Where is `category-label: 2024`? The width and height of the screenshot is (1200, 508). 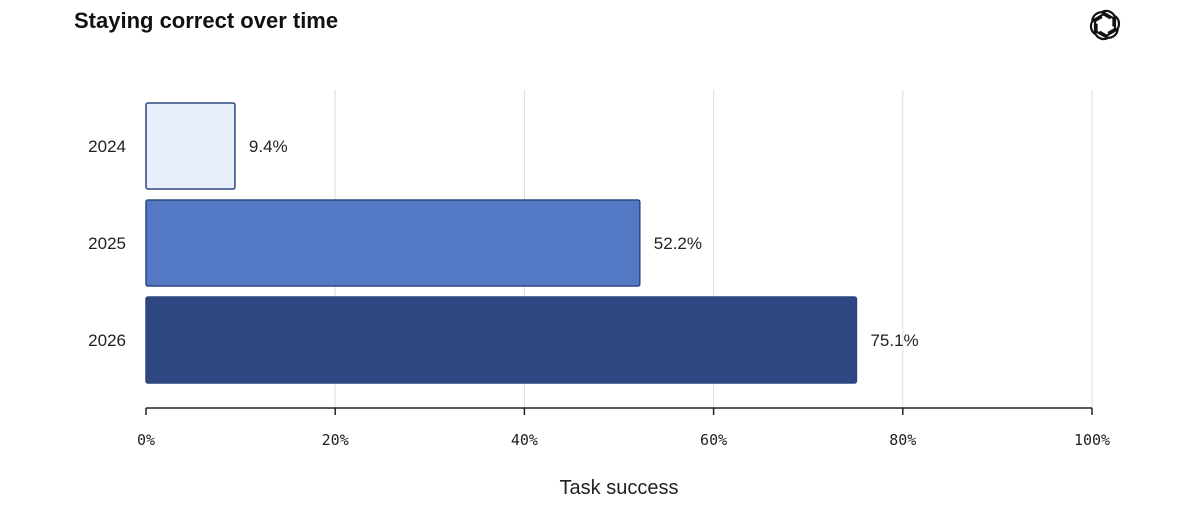 category-label: 2024 is located at coordinates (107, 146).